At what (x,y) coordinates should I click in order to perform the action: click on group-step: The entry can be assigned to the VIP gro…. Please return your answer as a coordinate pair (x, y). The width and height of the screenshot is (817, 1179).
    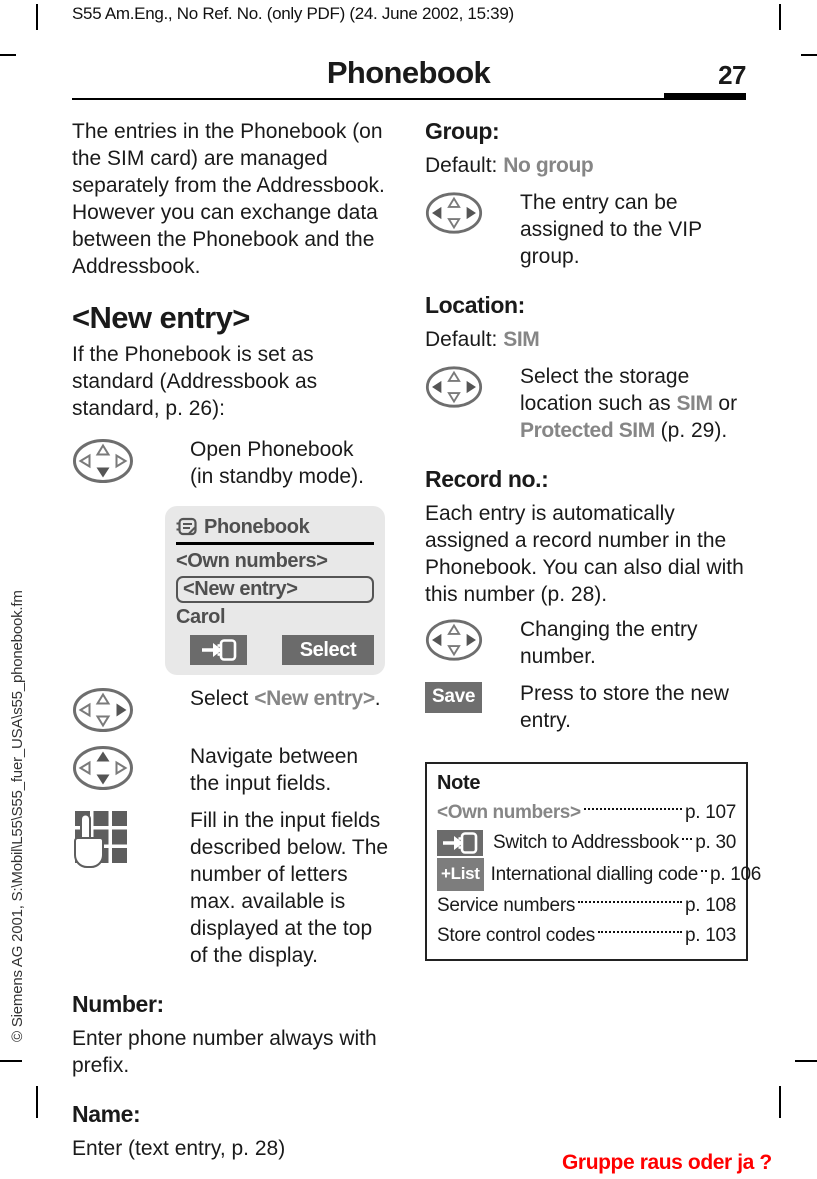
    Looking at the image, I should click on (586, 229).